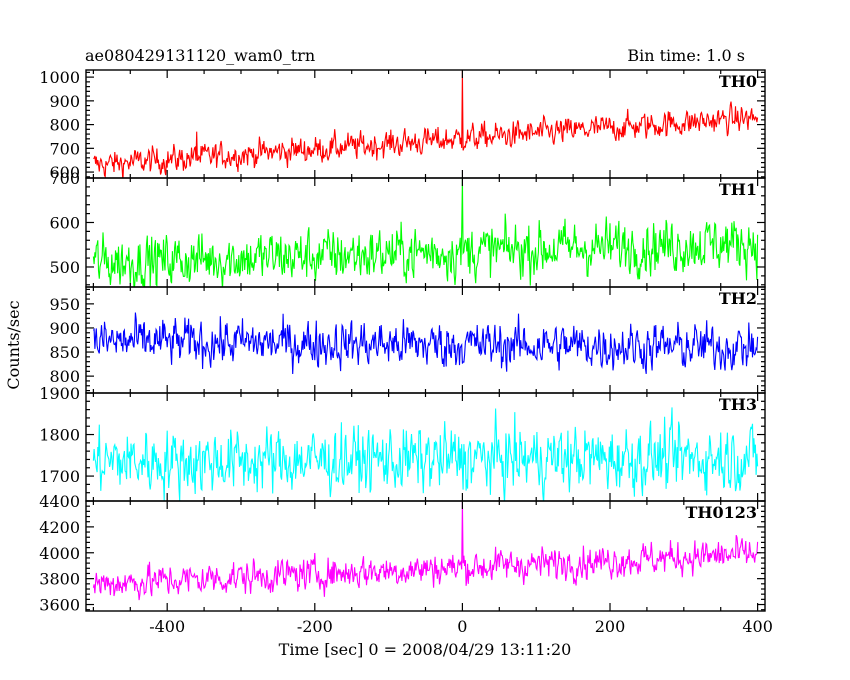 The image size is (850, 680). I want to click on y-axis-label: Counts/sec, so click(13, 344).